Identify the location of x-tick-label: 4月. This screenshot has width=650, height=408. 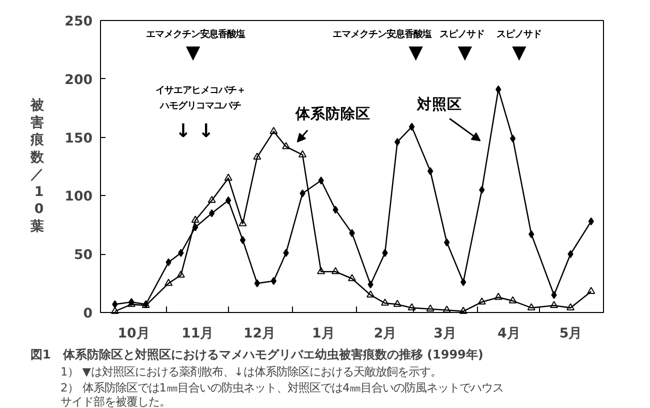
(509, 334).